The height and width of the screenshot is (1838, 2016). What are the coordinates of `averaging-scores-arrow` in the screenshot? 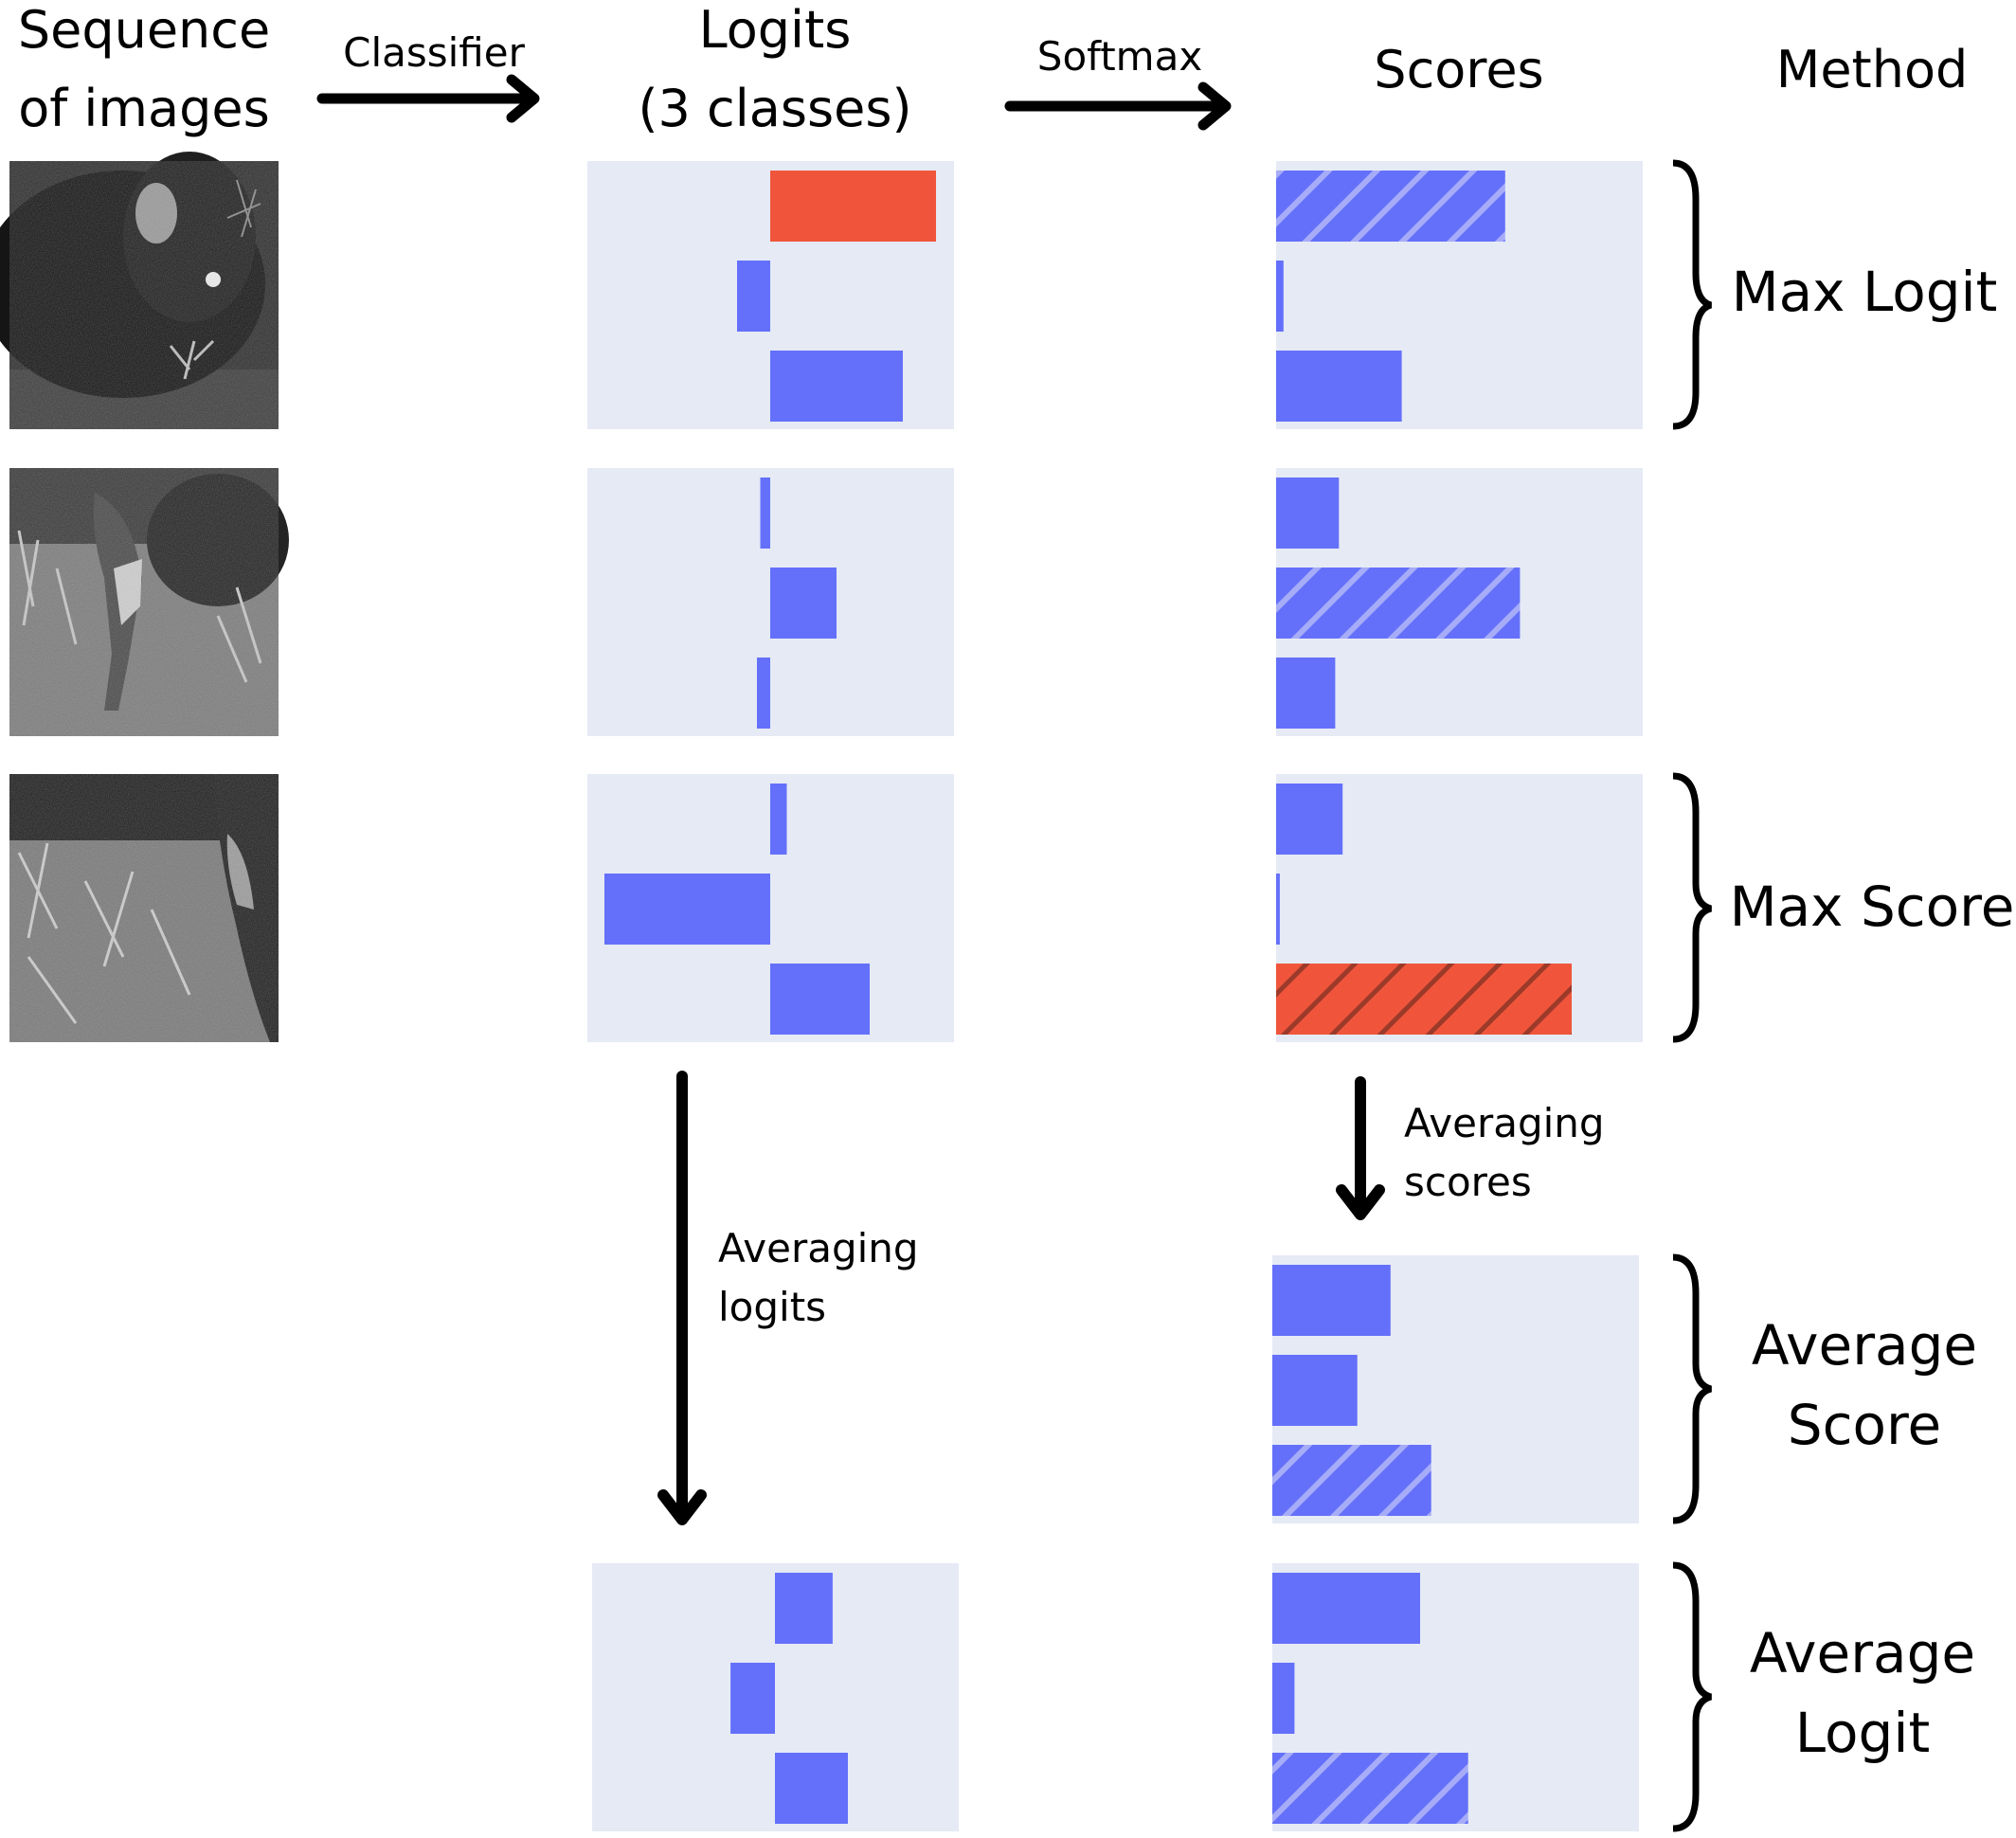 It's located at (1360, 1148).